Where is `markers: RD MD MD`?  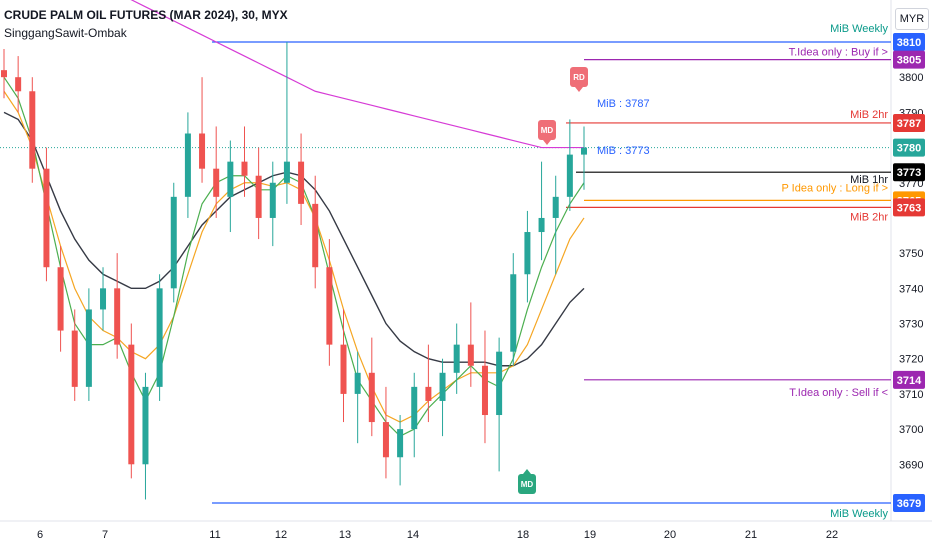
markers: RD MD MD is located at coordinates (553, 280).